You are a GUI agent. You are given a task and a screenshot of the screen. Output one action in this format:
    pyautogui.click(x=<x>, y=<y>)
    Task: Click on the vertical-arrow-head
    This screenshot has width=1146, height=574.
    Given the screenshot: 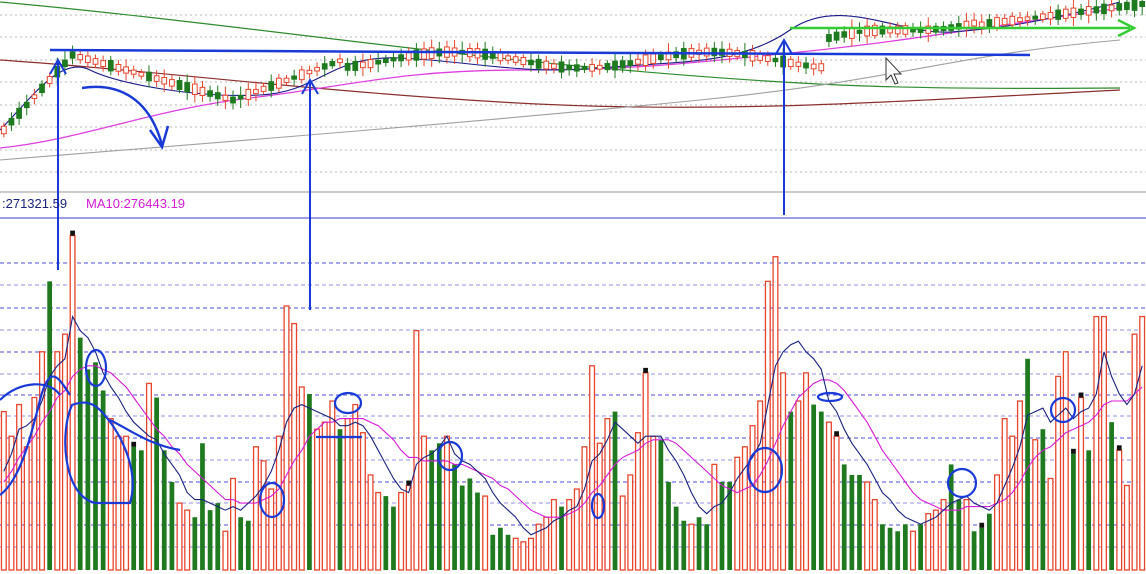 What is the action you would take?
    pyautogui.click(x=310, y=86)
    